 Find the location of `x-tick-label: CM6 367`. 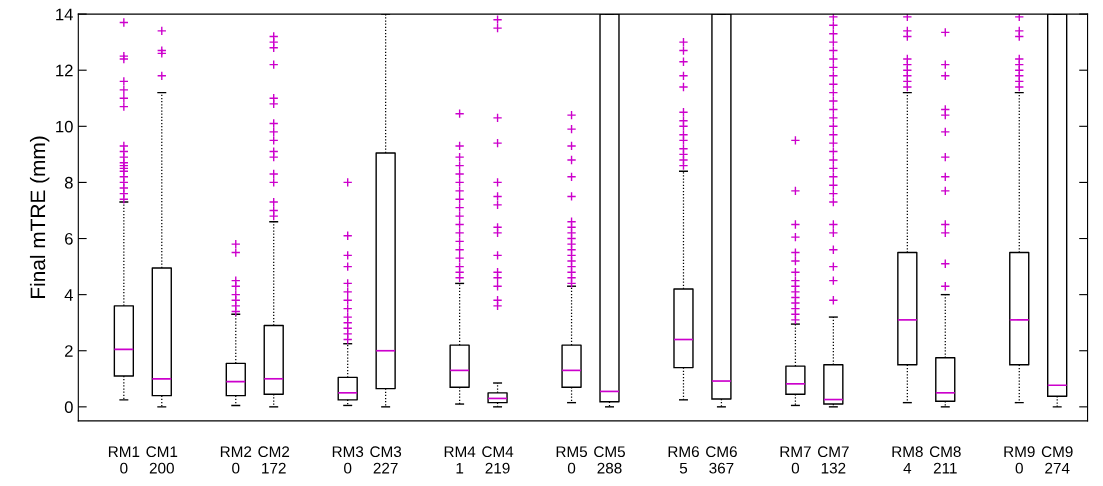

x-tick-label: CM6 367 is located at coordinates (721, 460).